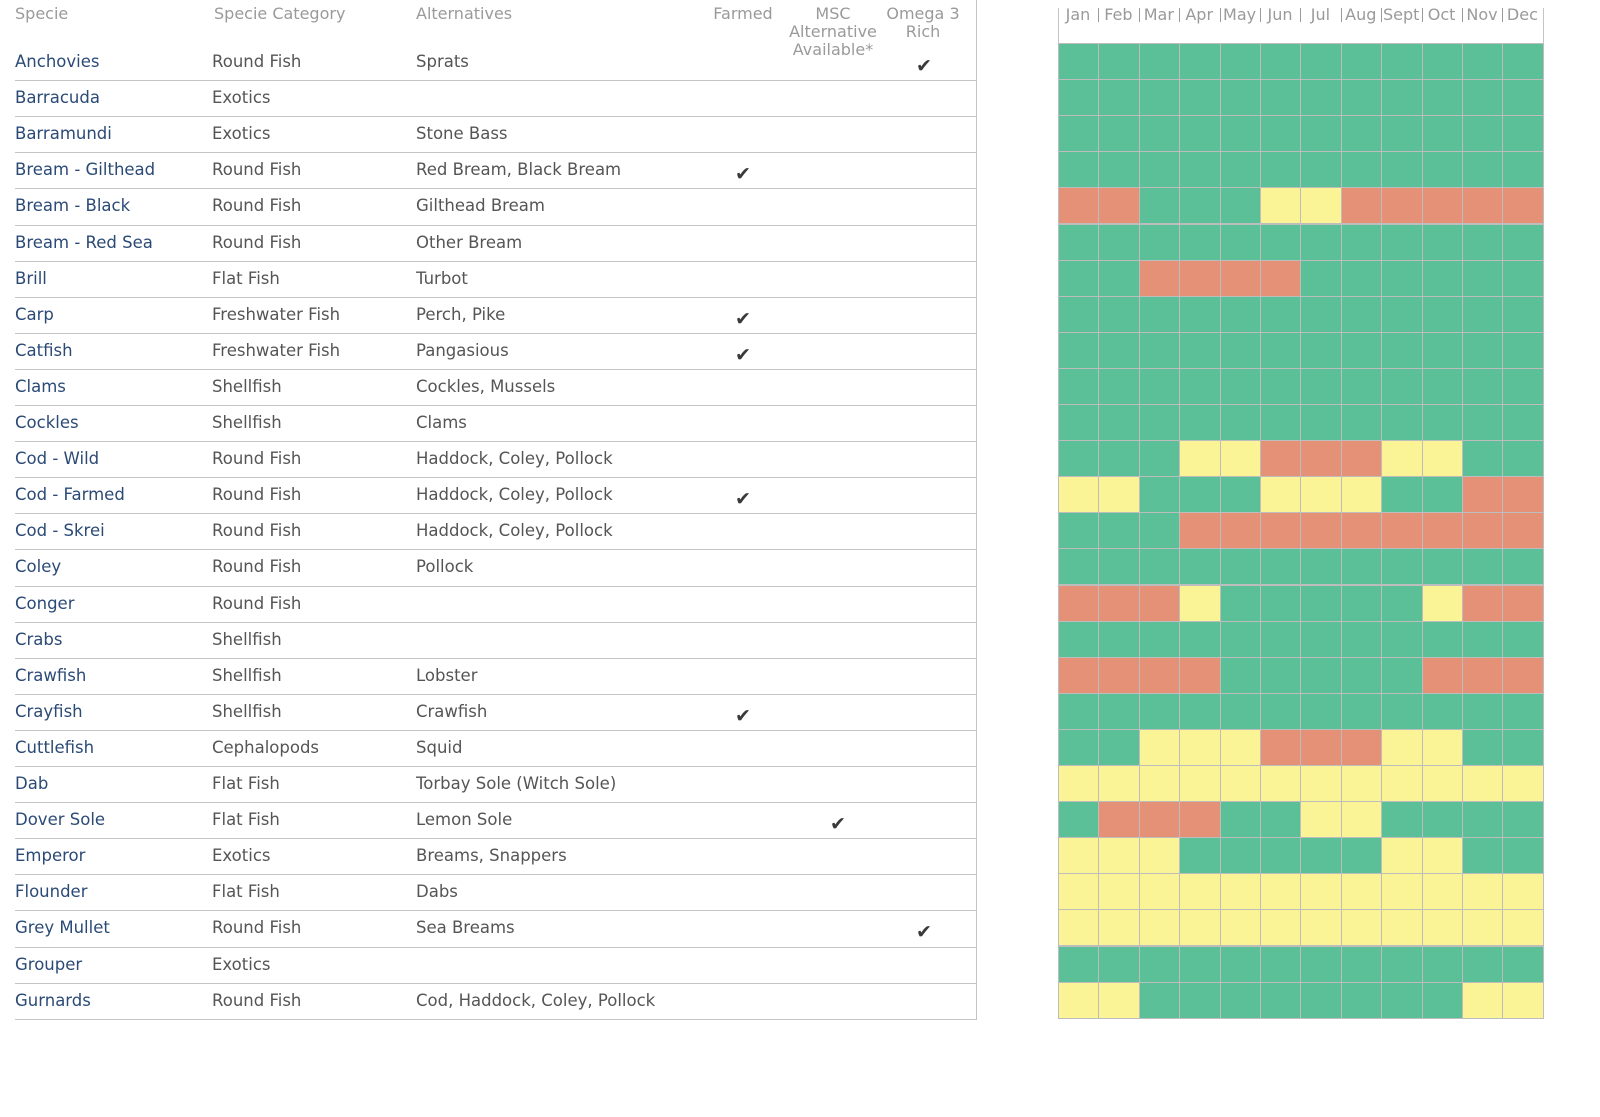  Describe the element at coordinates (57, 61) in the screenshot. I see `species-name: Anchovies` at that location.